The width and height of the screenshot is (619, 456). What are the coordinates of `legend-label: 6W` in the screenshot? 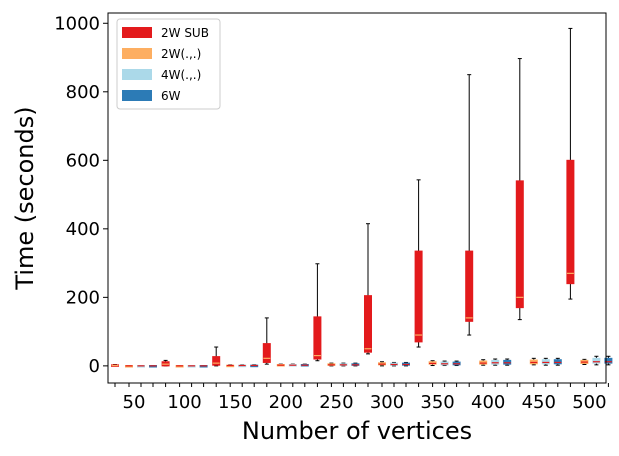 It's located at (171, 96).